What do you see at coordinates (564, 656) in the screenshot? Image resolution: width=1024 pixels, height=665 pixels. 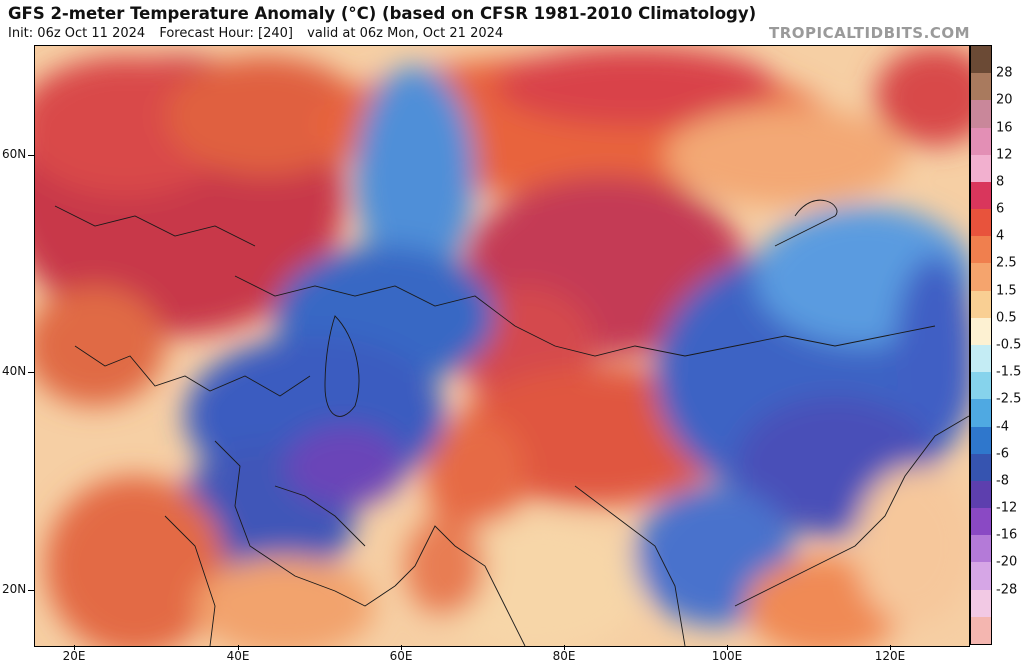 I see `lon-label-80e: 80E` at bounding box center [564, 656].